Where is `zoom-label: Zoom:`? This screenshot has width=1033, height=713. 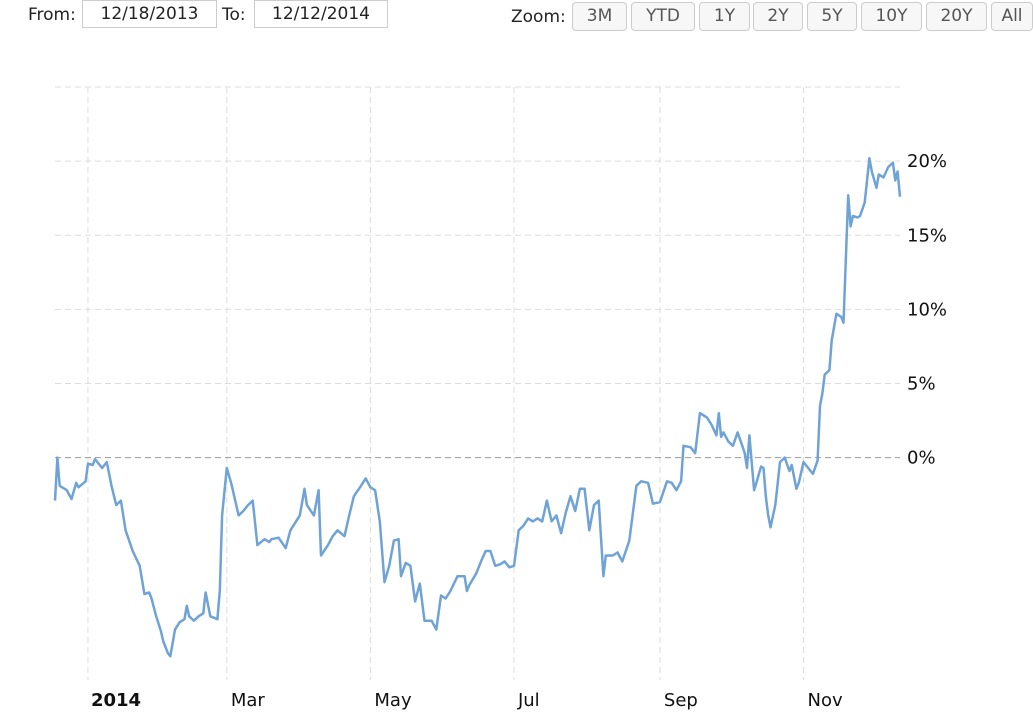
zoom-label: Zoom: is located at coordinates (538, 17).